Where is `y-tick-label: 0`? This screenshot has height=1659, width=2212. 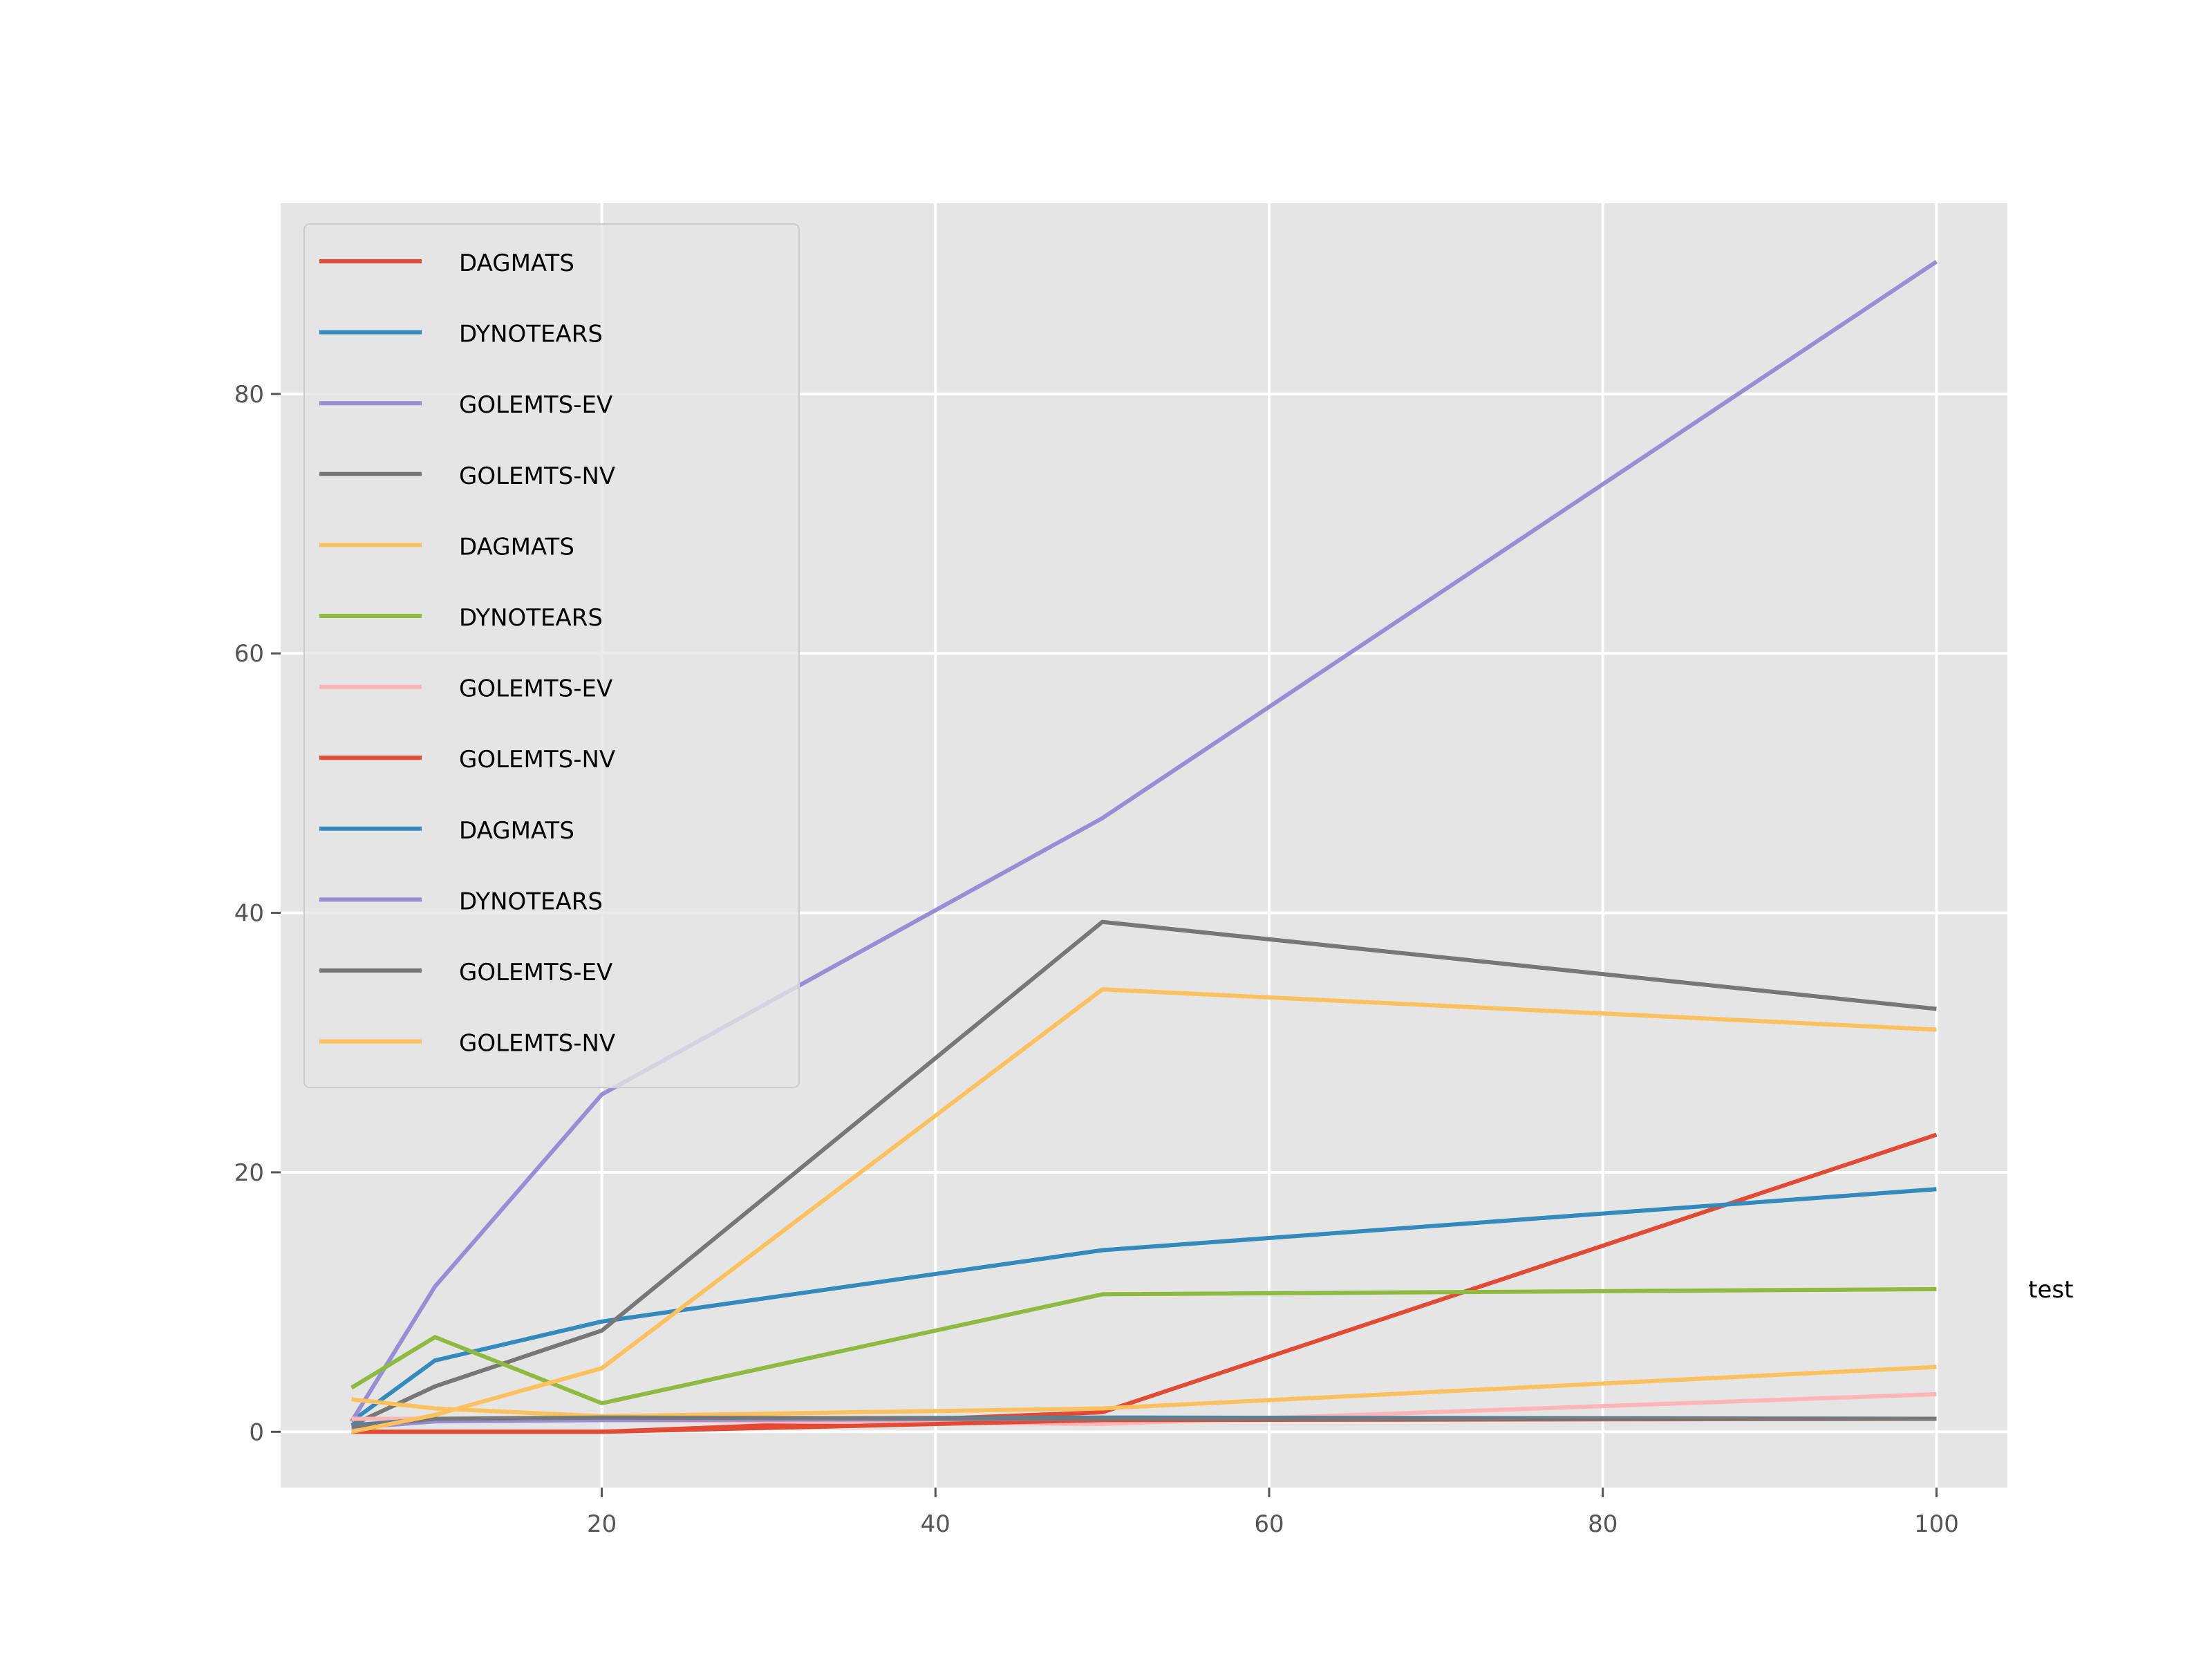 y-tick-label: 0 is located at coordinates (256, 1432).